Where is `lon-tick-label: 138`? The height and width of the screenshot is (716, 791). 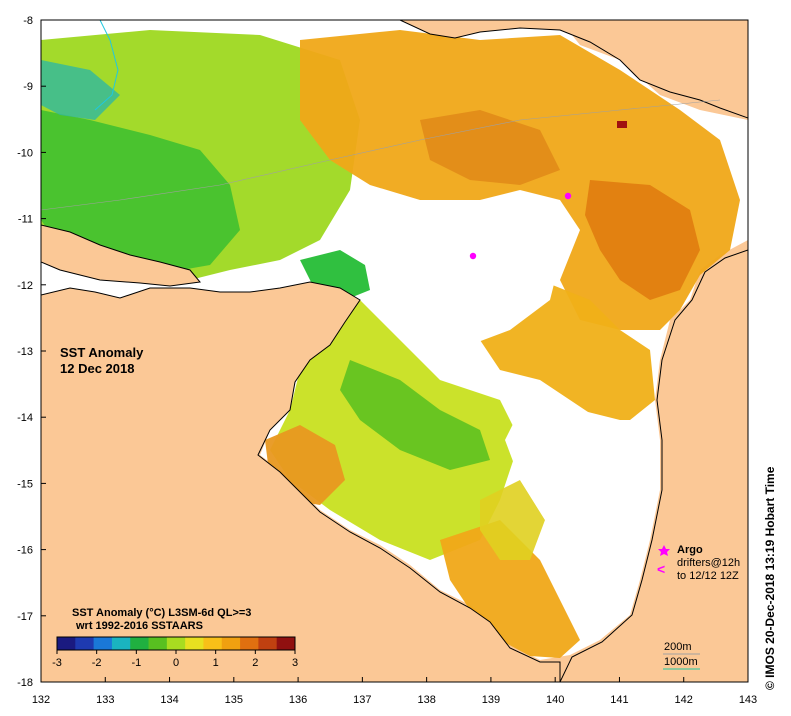 lon-tick-label: 138 is located at coordinates (426, 700).